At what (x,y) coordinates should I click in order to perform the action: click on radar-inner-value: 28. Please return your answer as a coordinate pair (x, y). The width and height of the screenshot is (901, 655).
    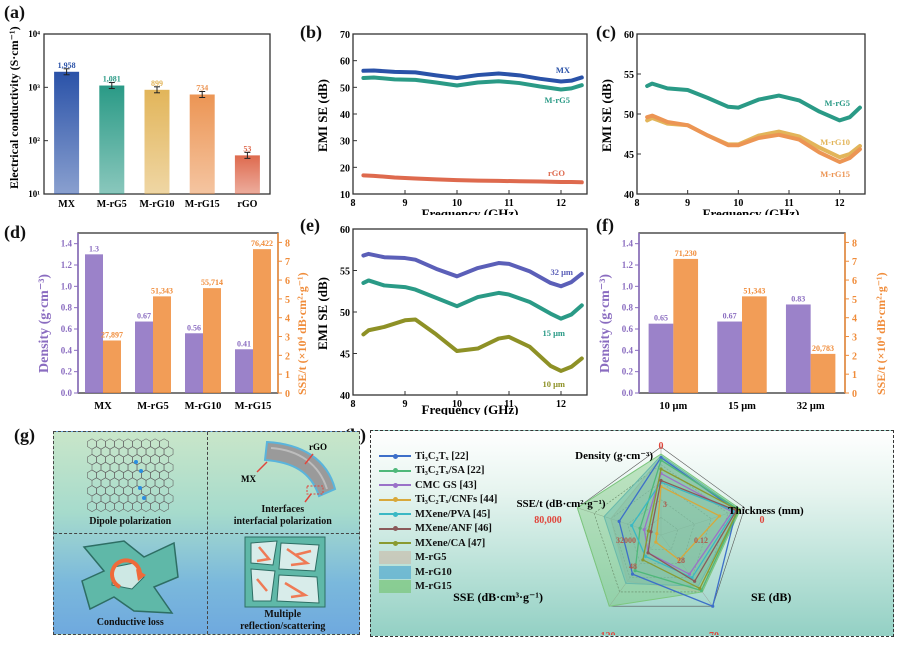
    Looking at the image, I should click on (681, 560).